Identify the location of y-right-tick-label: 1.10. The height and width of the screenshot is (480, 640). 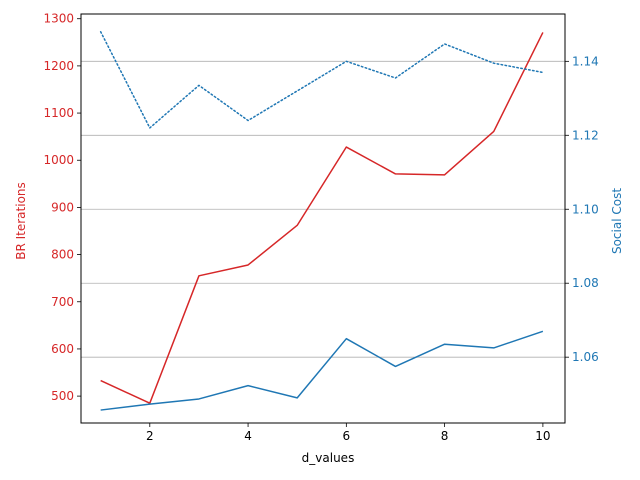
(585, 209).